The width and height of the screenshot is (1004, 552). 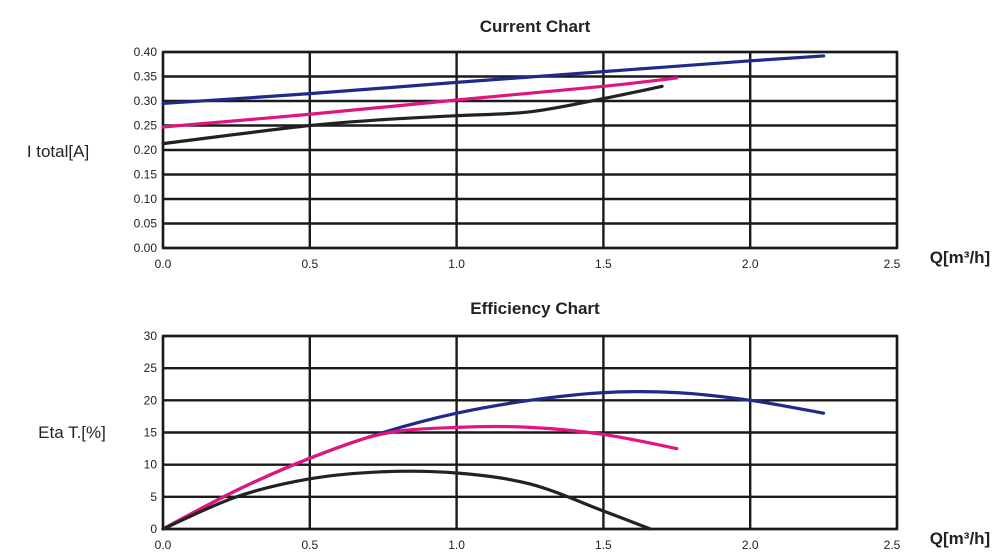 I want to click on y-tick-label: 15, so click(x=151, y=433).